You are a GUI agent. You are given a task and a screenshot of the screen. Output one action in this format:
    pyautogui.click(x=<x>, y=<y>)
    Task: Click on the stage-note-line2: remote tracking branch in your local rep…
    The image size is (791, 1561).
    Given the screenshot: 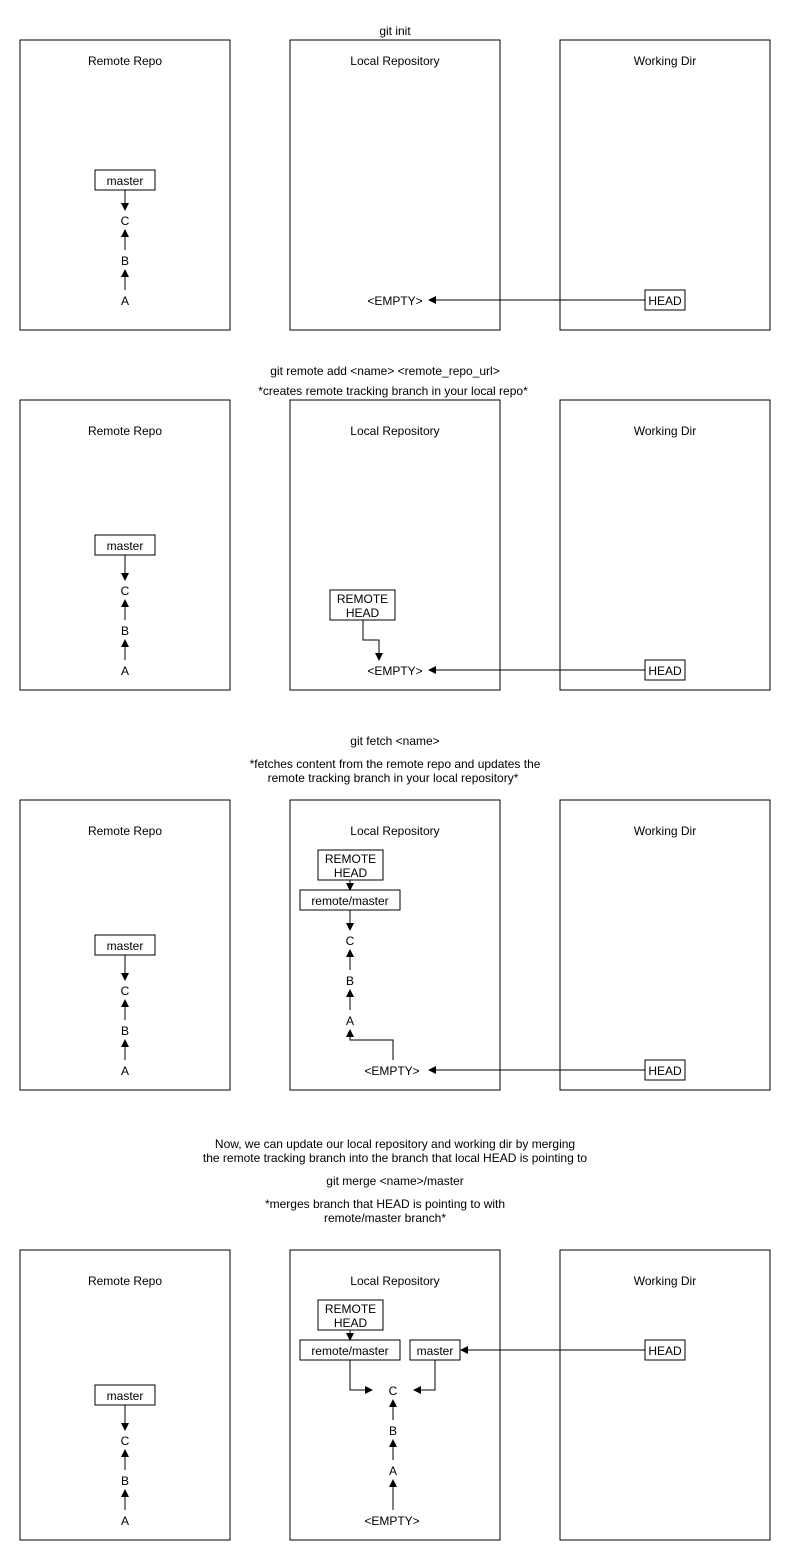 What is the action you would take?
    pyautogui.click(x=393, y=778)
    